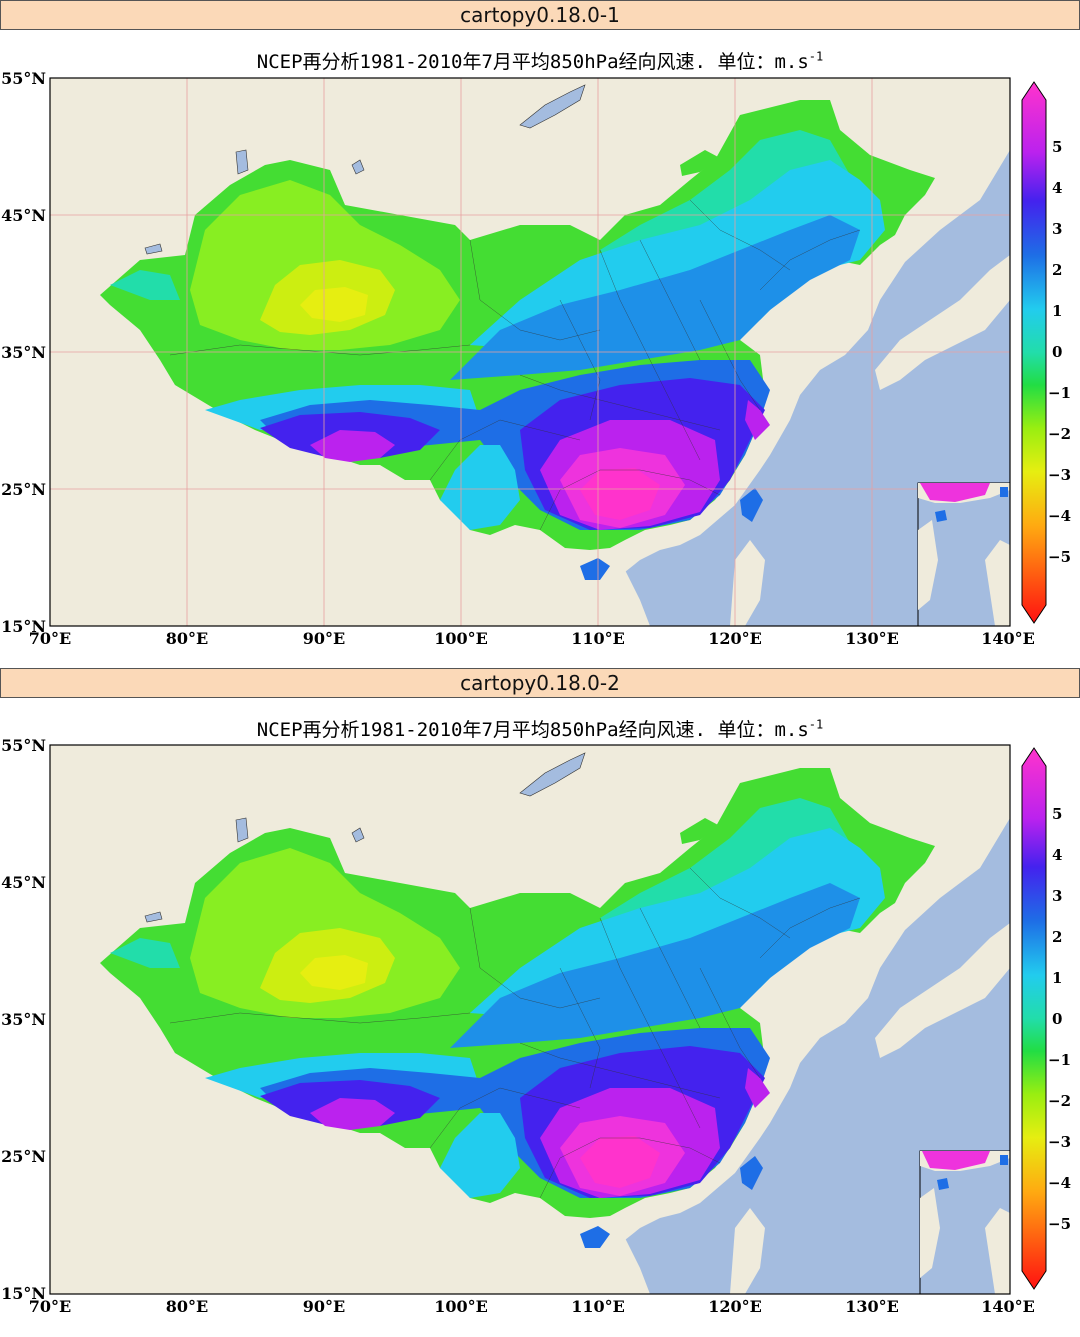  What do you see at coordinates (540, 15) in the screenshot?
I see `panel-header: cartopy0.18.0-1` at bounding box center [540, 15].